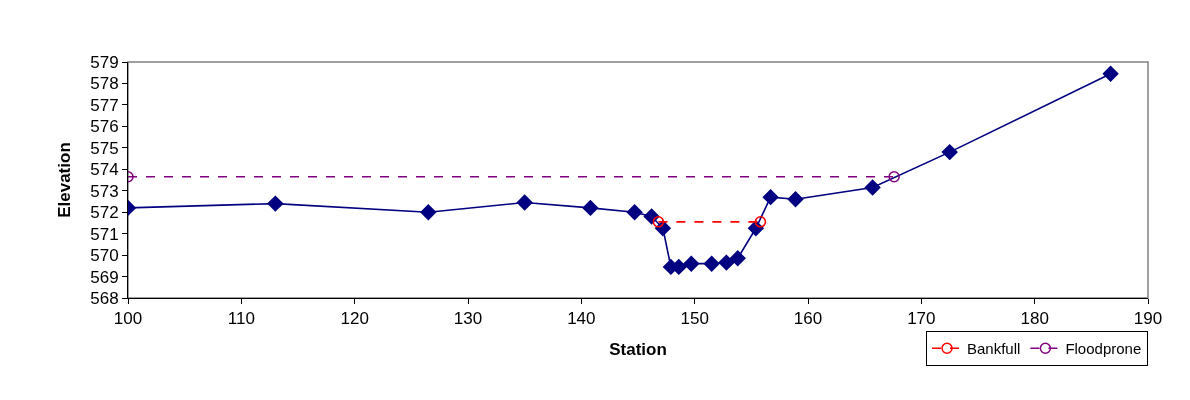 Image resolution: width=1190 pixels, height=400 pixels. I want to click on y-tick-label: 578, so click(104, 84).